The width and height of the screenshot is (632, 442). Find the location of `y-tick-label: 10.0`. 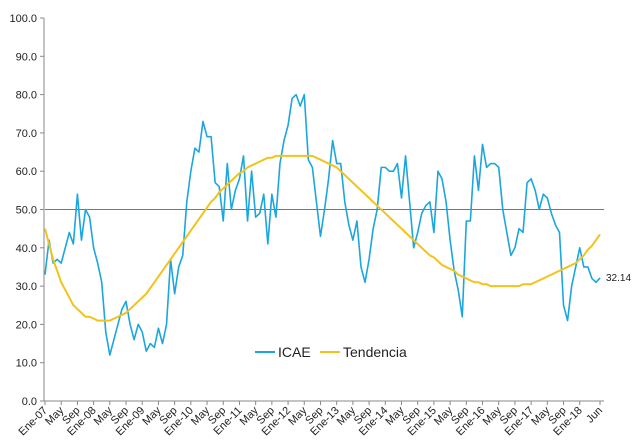

y-tick-label: 10.0 is located at coordinates (26, 364).